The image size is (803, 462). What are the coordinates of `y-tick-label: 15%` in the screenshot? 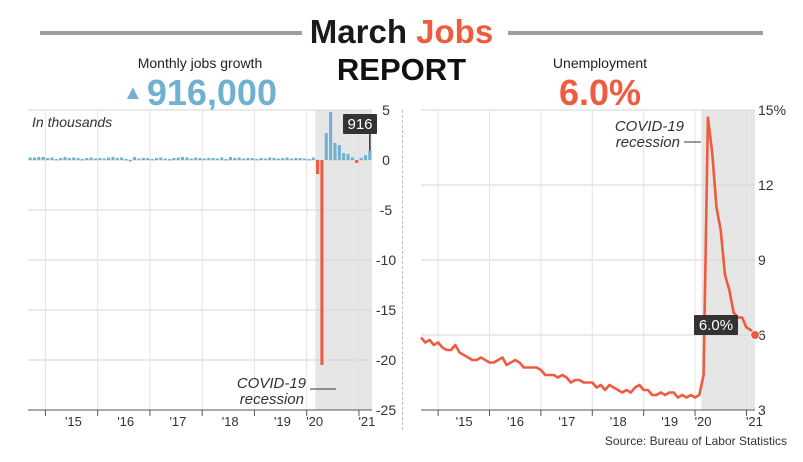 It's located at (772, 110).